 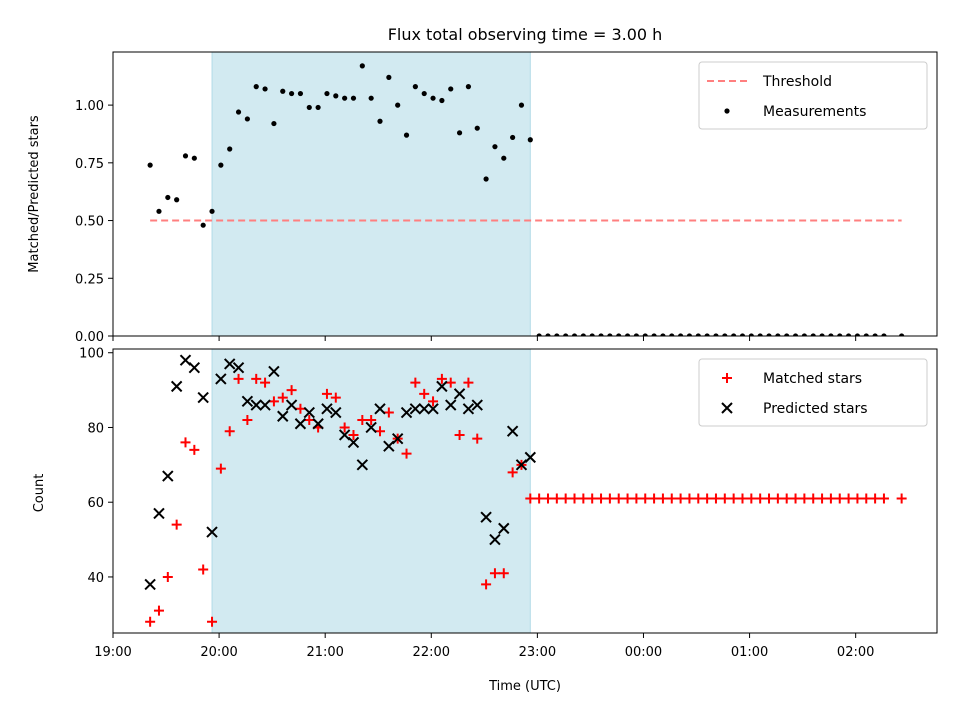 I want to click on bottom-legend: Matched stars Predicted stars, so click(x=813, y=392).